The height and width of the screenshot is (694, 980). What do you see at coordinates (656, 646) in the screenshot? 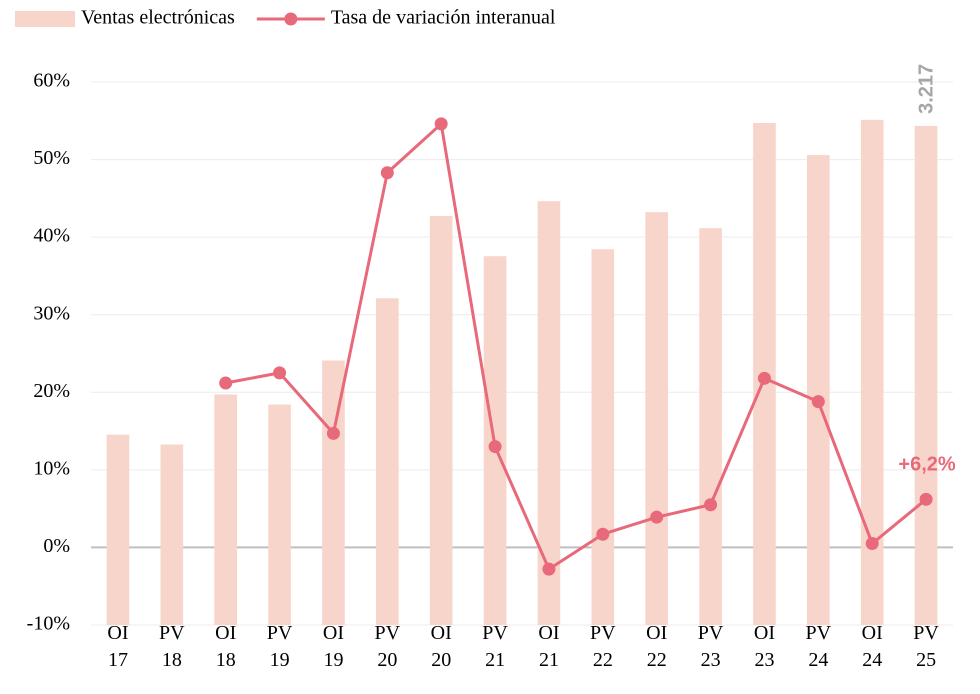
I see `x-tick-label: OI 22` at bounding box center [656, 646].